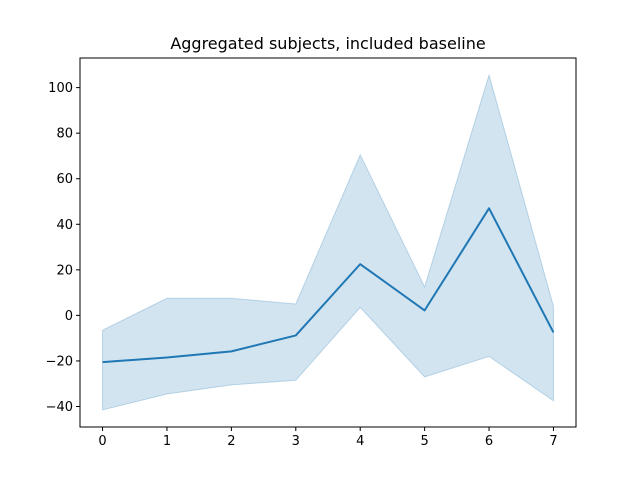  I want to click on y-tick-label: −20, so click(59, 361).